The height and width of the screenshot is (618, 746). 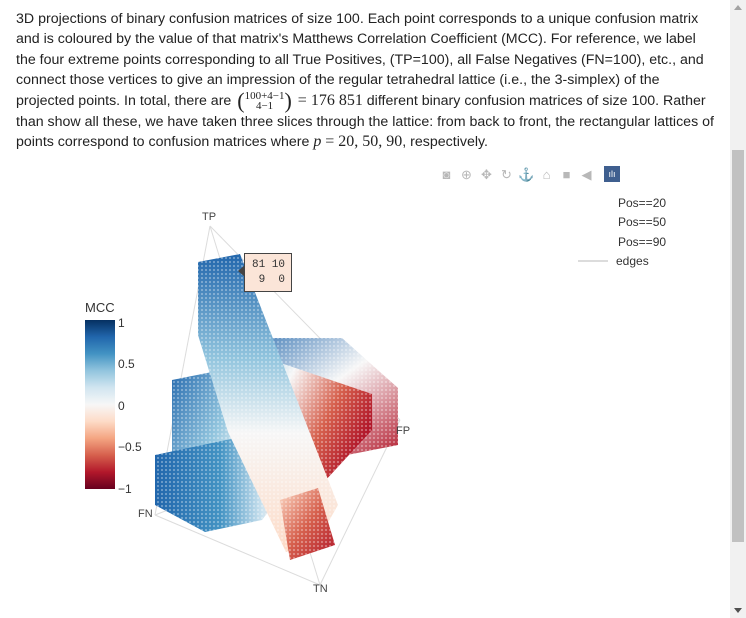 I want to click on binom-stack: 100+4−1 4−1, so click(x=264, y=101).